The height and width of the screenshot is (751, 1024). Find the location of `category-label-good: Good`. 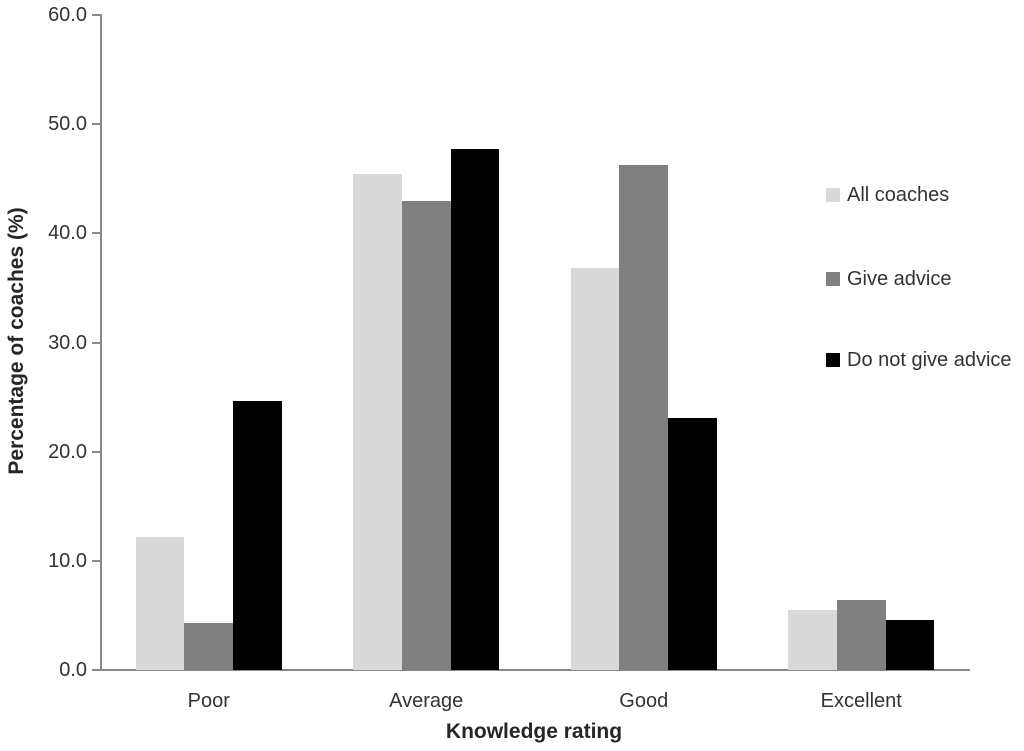

category-label-good: Good is located at coordinates (644, 701).